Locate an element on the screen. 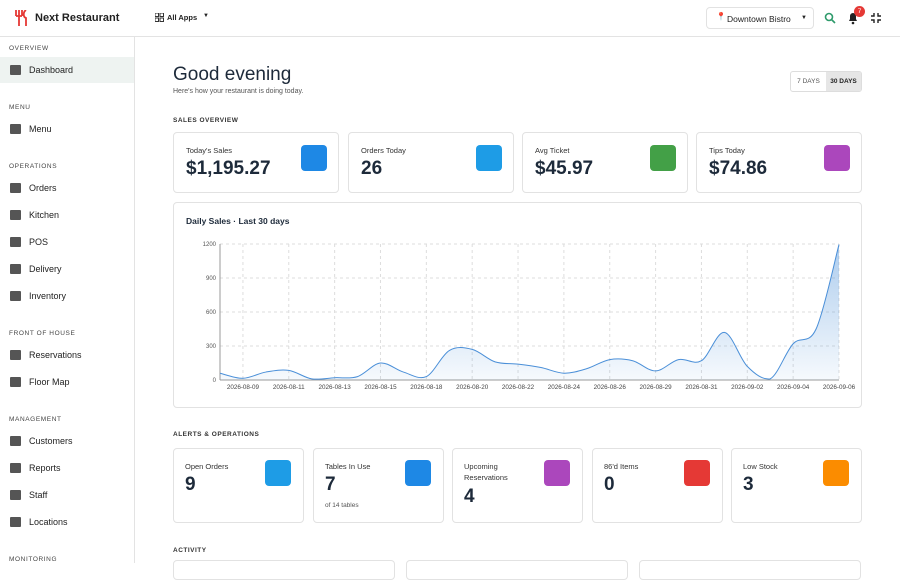 This screenshot has width=900, height=580. range-toggle: 7 DAYS 30 DAYS is located at coordinates (826, 81).